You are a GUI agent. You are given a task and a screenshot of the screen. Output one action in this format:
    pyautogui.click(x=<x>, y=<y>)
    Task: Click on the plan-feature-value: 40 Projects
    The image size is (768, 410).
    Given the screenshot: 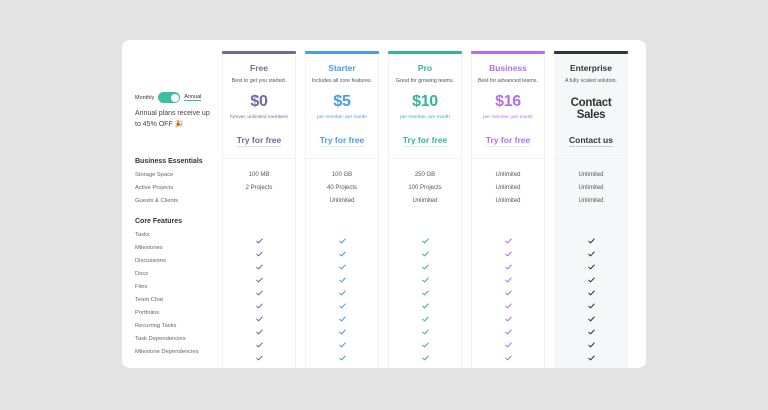 What is the action you would take?
    pyautogui.click(x=341, y=188)
    